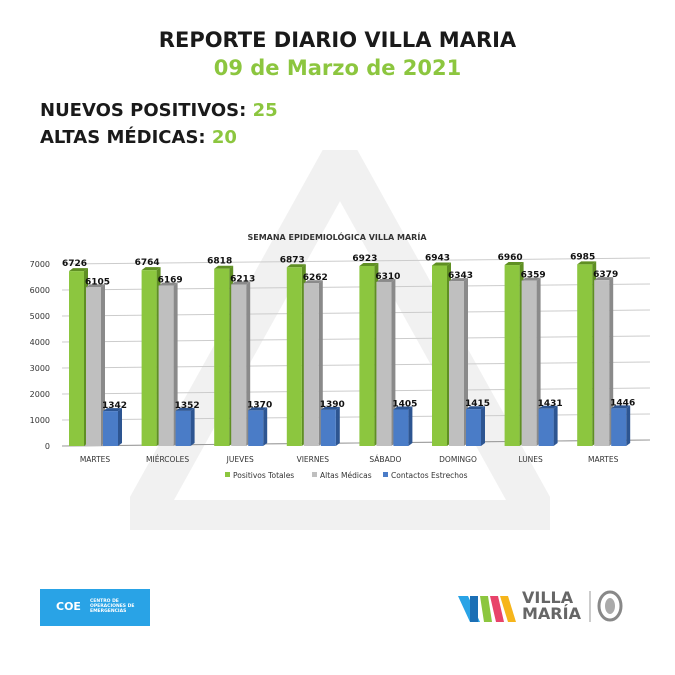 This screenshot has height=675, width=675. What do you see at coordinates (242, 279) in the screenshot?
I see `data-label: 6213` at bounding box center [242, 279].